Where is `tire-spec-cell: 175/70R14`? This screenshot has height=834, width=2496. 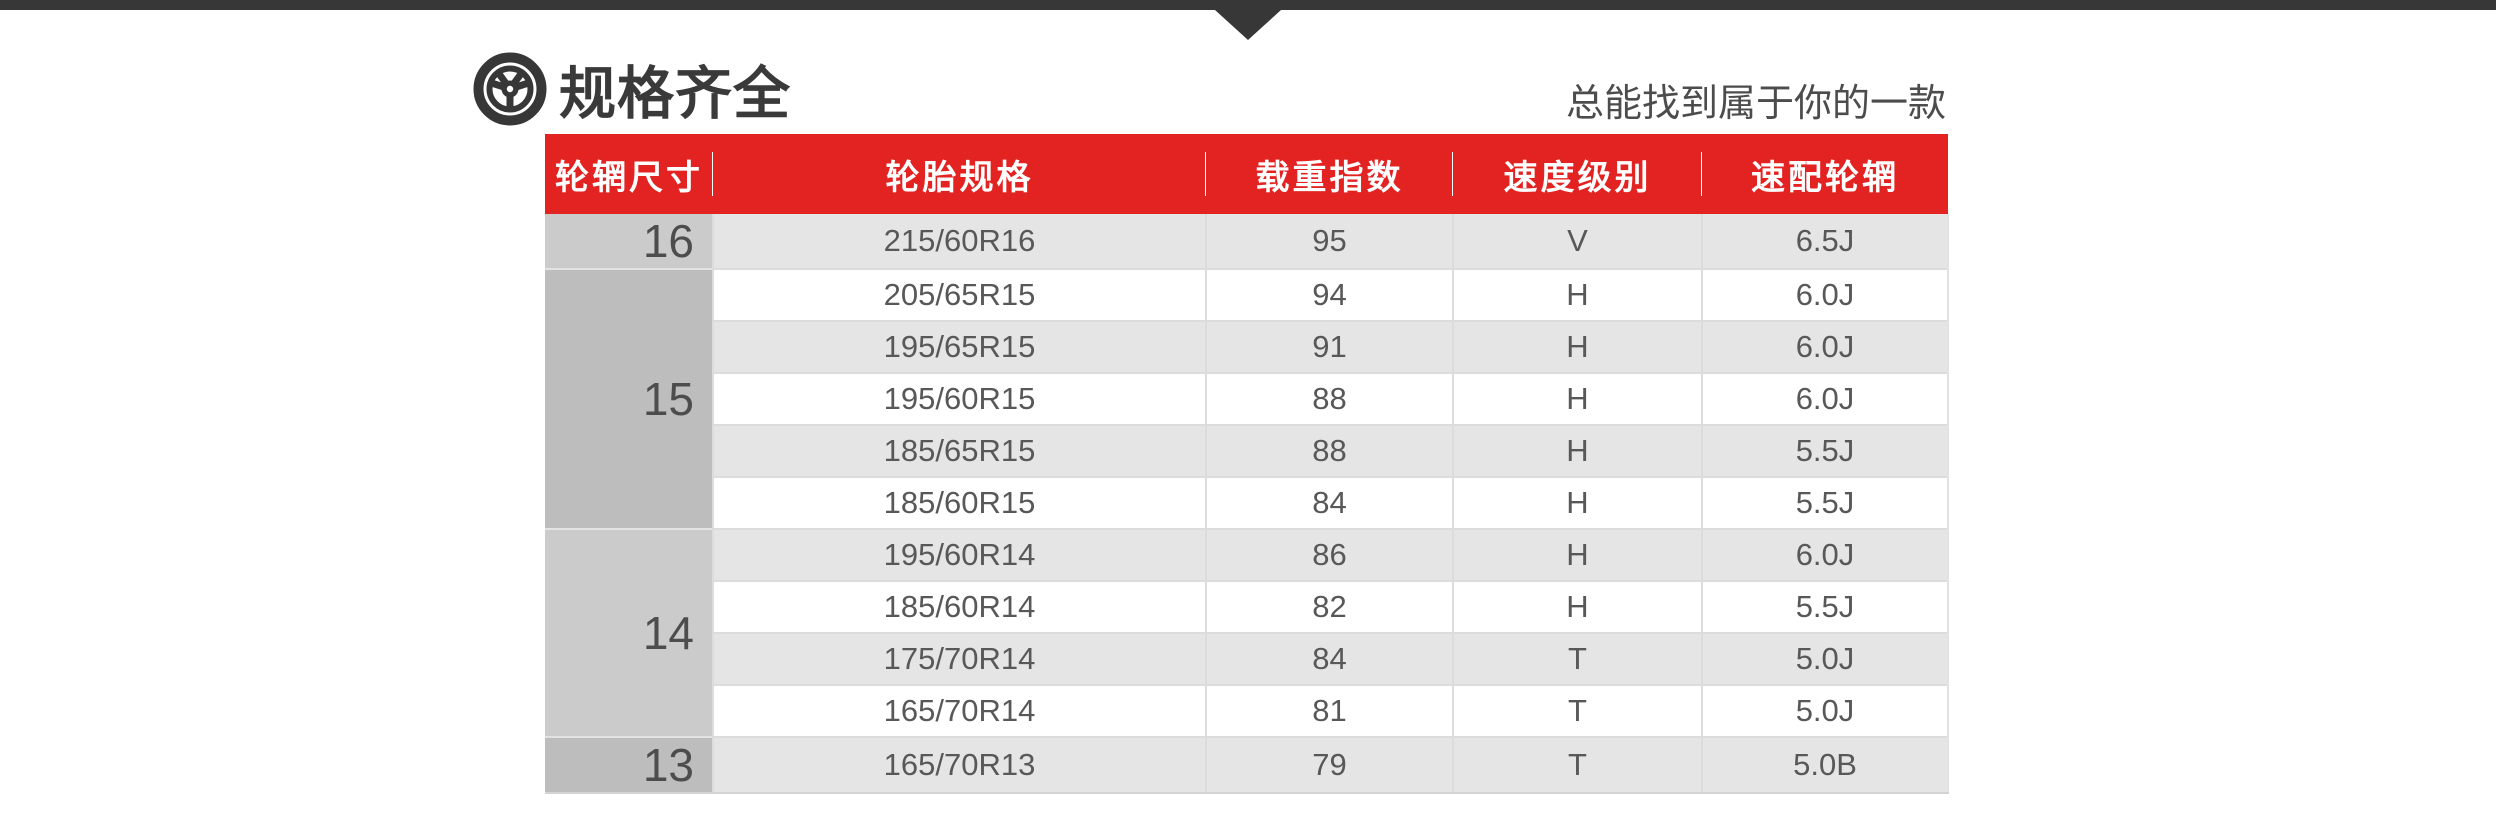 tire-spec-cell: 175/70R14 is located at coordinates (959, 658).